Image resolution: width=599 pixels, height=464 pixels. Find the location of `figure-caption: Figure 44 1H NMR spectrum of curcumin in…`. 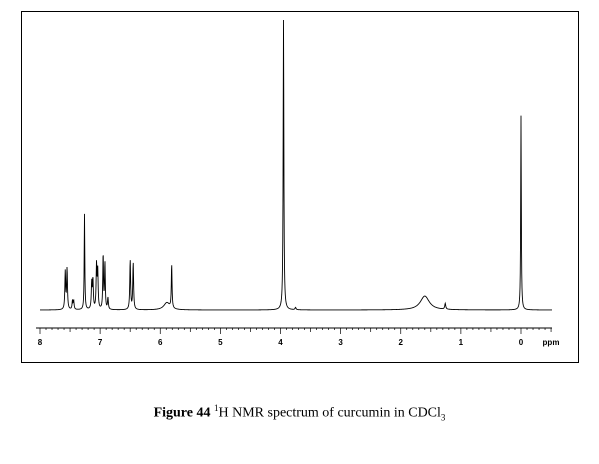

figure-caption: Figure 44 1H NMR spectrum of curcumin in… is located at coordinates (299, 412).